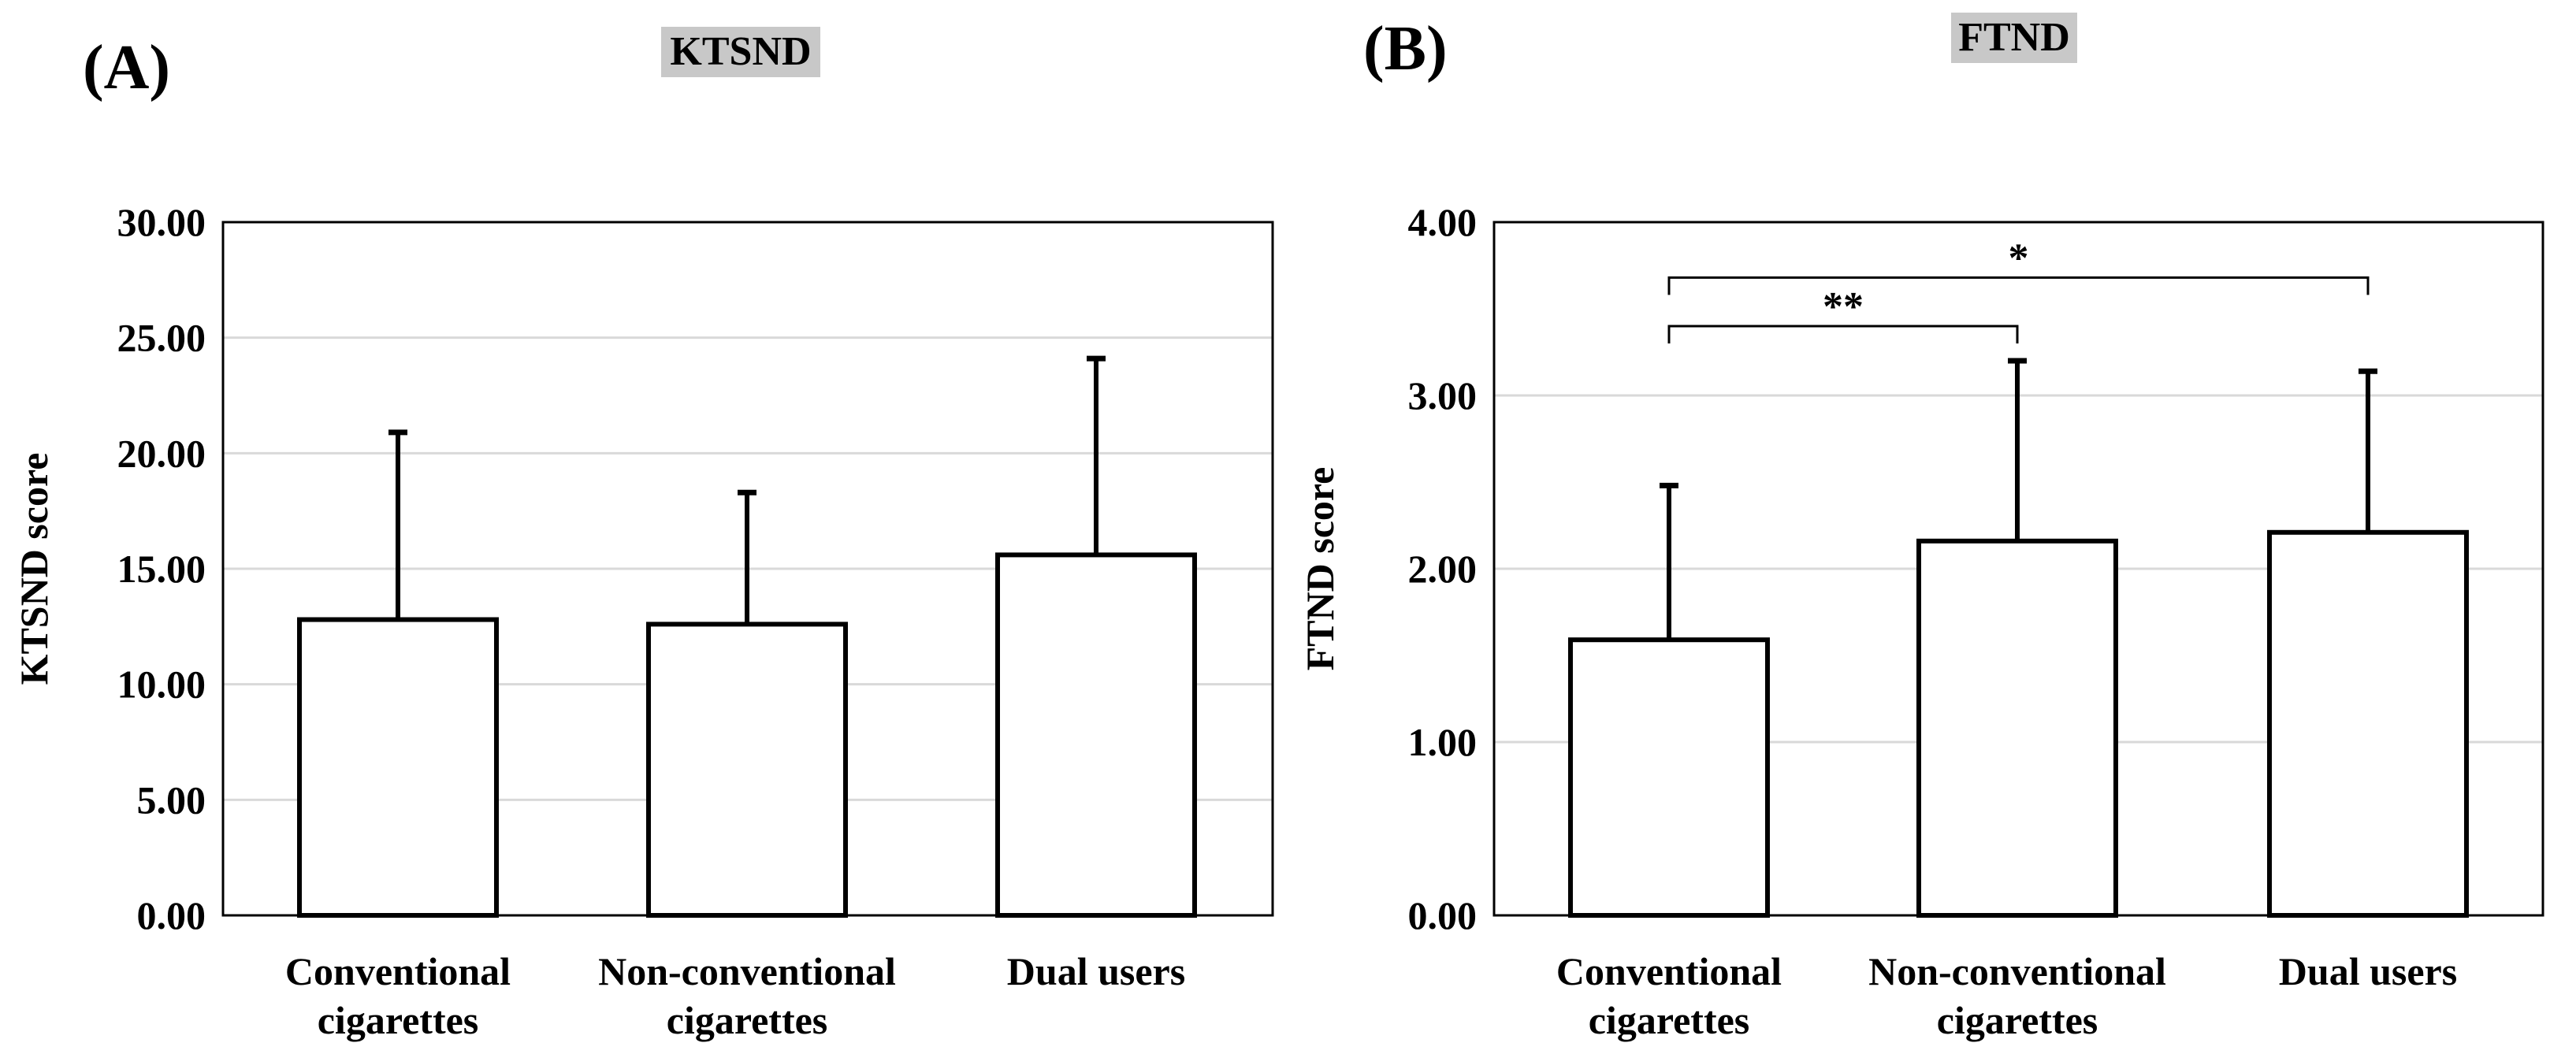 The height and width of the screenshot is (1054, 2576). What do you see at coordinates (161, 569) in the screenshot?
I see `y-tick-label: 15.00` at bounding box center [161, 569].